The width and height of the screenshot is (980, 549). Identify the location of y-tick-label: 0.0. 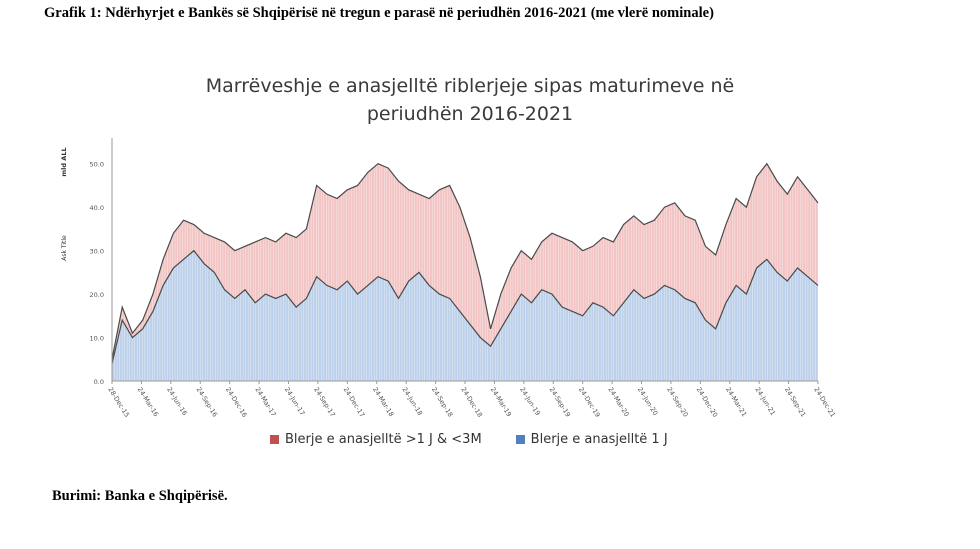
(99, 382).